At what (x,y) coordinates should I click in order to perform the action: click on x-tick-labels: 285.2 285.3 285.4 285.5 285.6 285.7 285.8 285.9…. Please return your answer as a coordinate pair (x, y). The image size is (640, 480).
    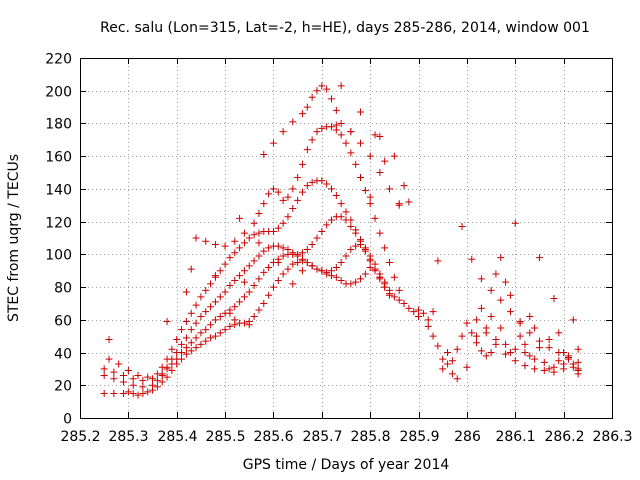
    Looking at the image, I should click on (346, 437).